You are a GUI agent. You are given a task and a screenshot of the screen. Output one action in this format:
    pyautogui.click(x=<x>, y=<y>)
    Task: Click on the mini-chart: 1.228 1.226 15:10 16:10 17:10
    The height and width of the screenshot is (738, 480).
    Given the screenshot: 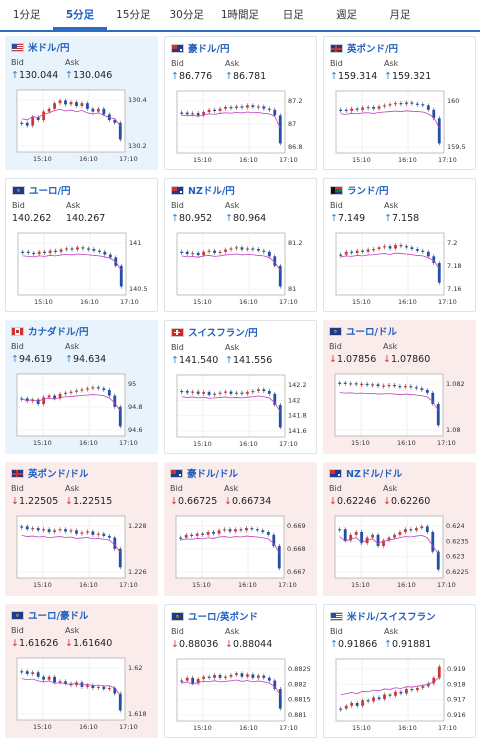 What is the action you would take?
    pyautogui.click(x=82, y=553)
    